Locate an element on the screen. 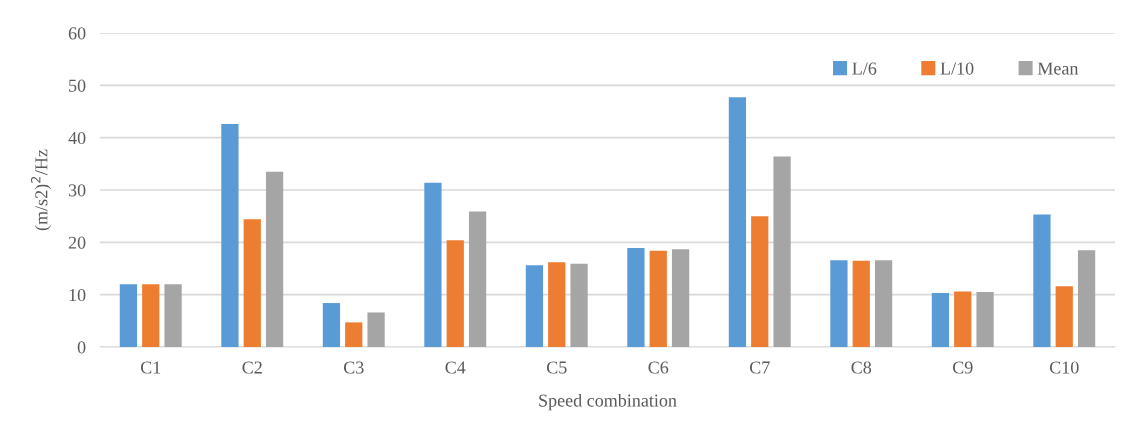 This screenshot has height=436, width=1148. legend-label: L/6 is located at coordinates (864, 68).